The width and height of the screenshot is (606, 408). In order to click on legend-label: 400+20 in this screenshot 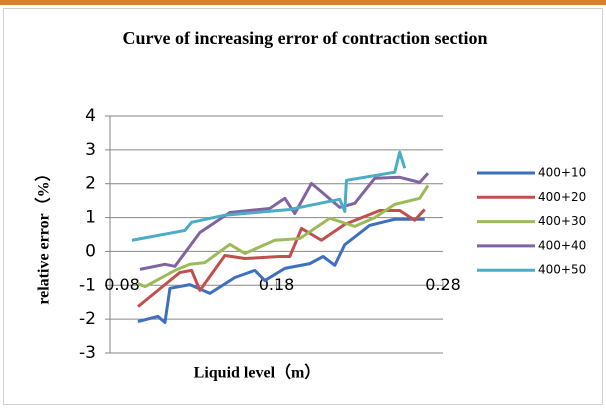, I will do `click(562, 197)`.